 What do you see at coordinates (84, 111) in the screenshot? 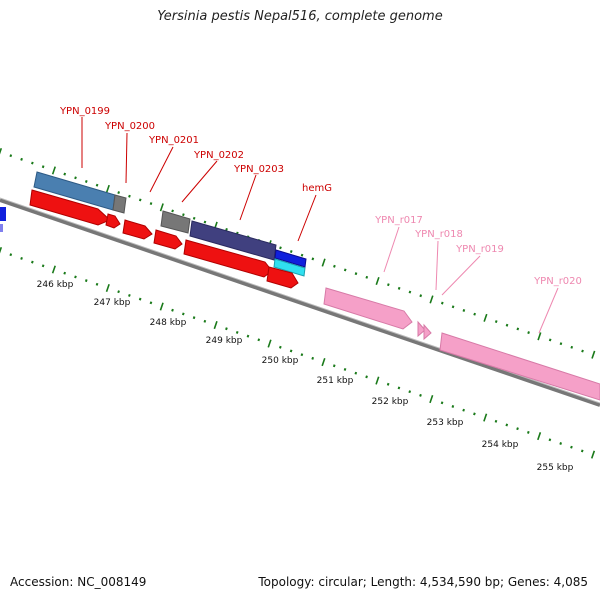
I see `gene-label: YPN_0199` at bounding box center [84, 111].